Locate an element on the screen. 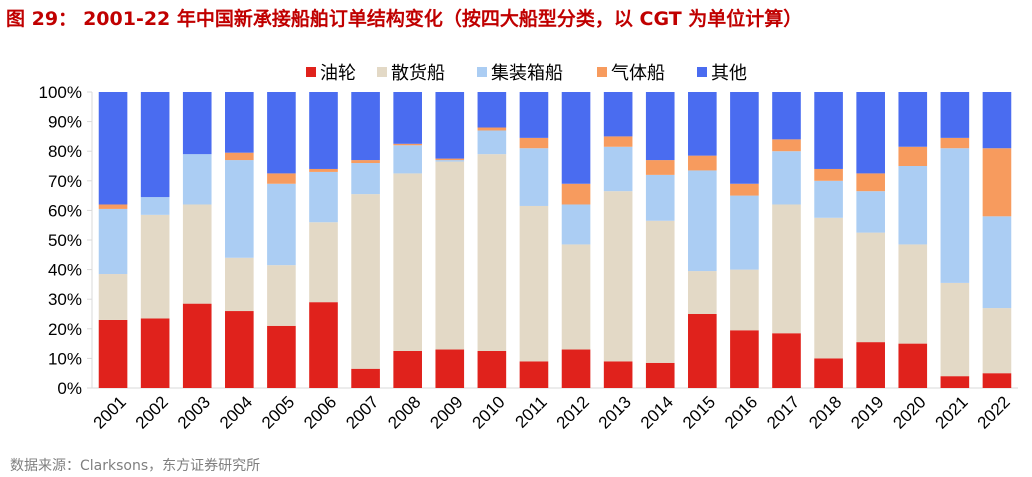 The width and height of the screenshot is (1032, 477). x-tick-label-2006: 2006 is located at coordinates (320, 412).